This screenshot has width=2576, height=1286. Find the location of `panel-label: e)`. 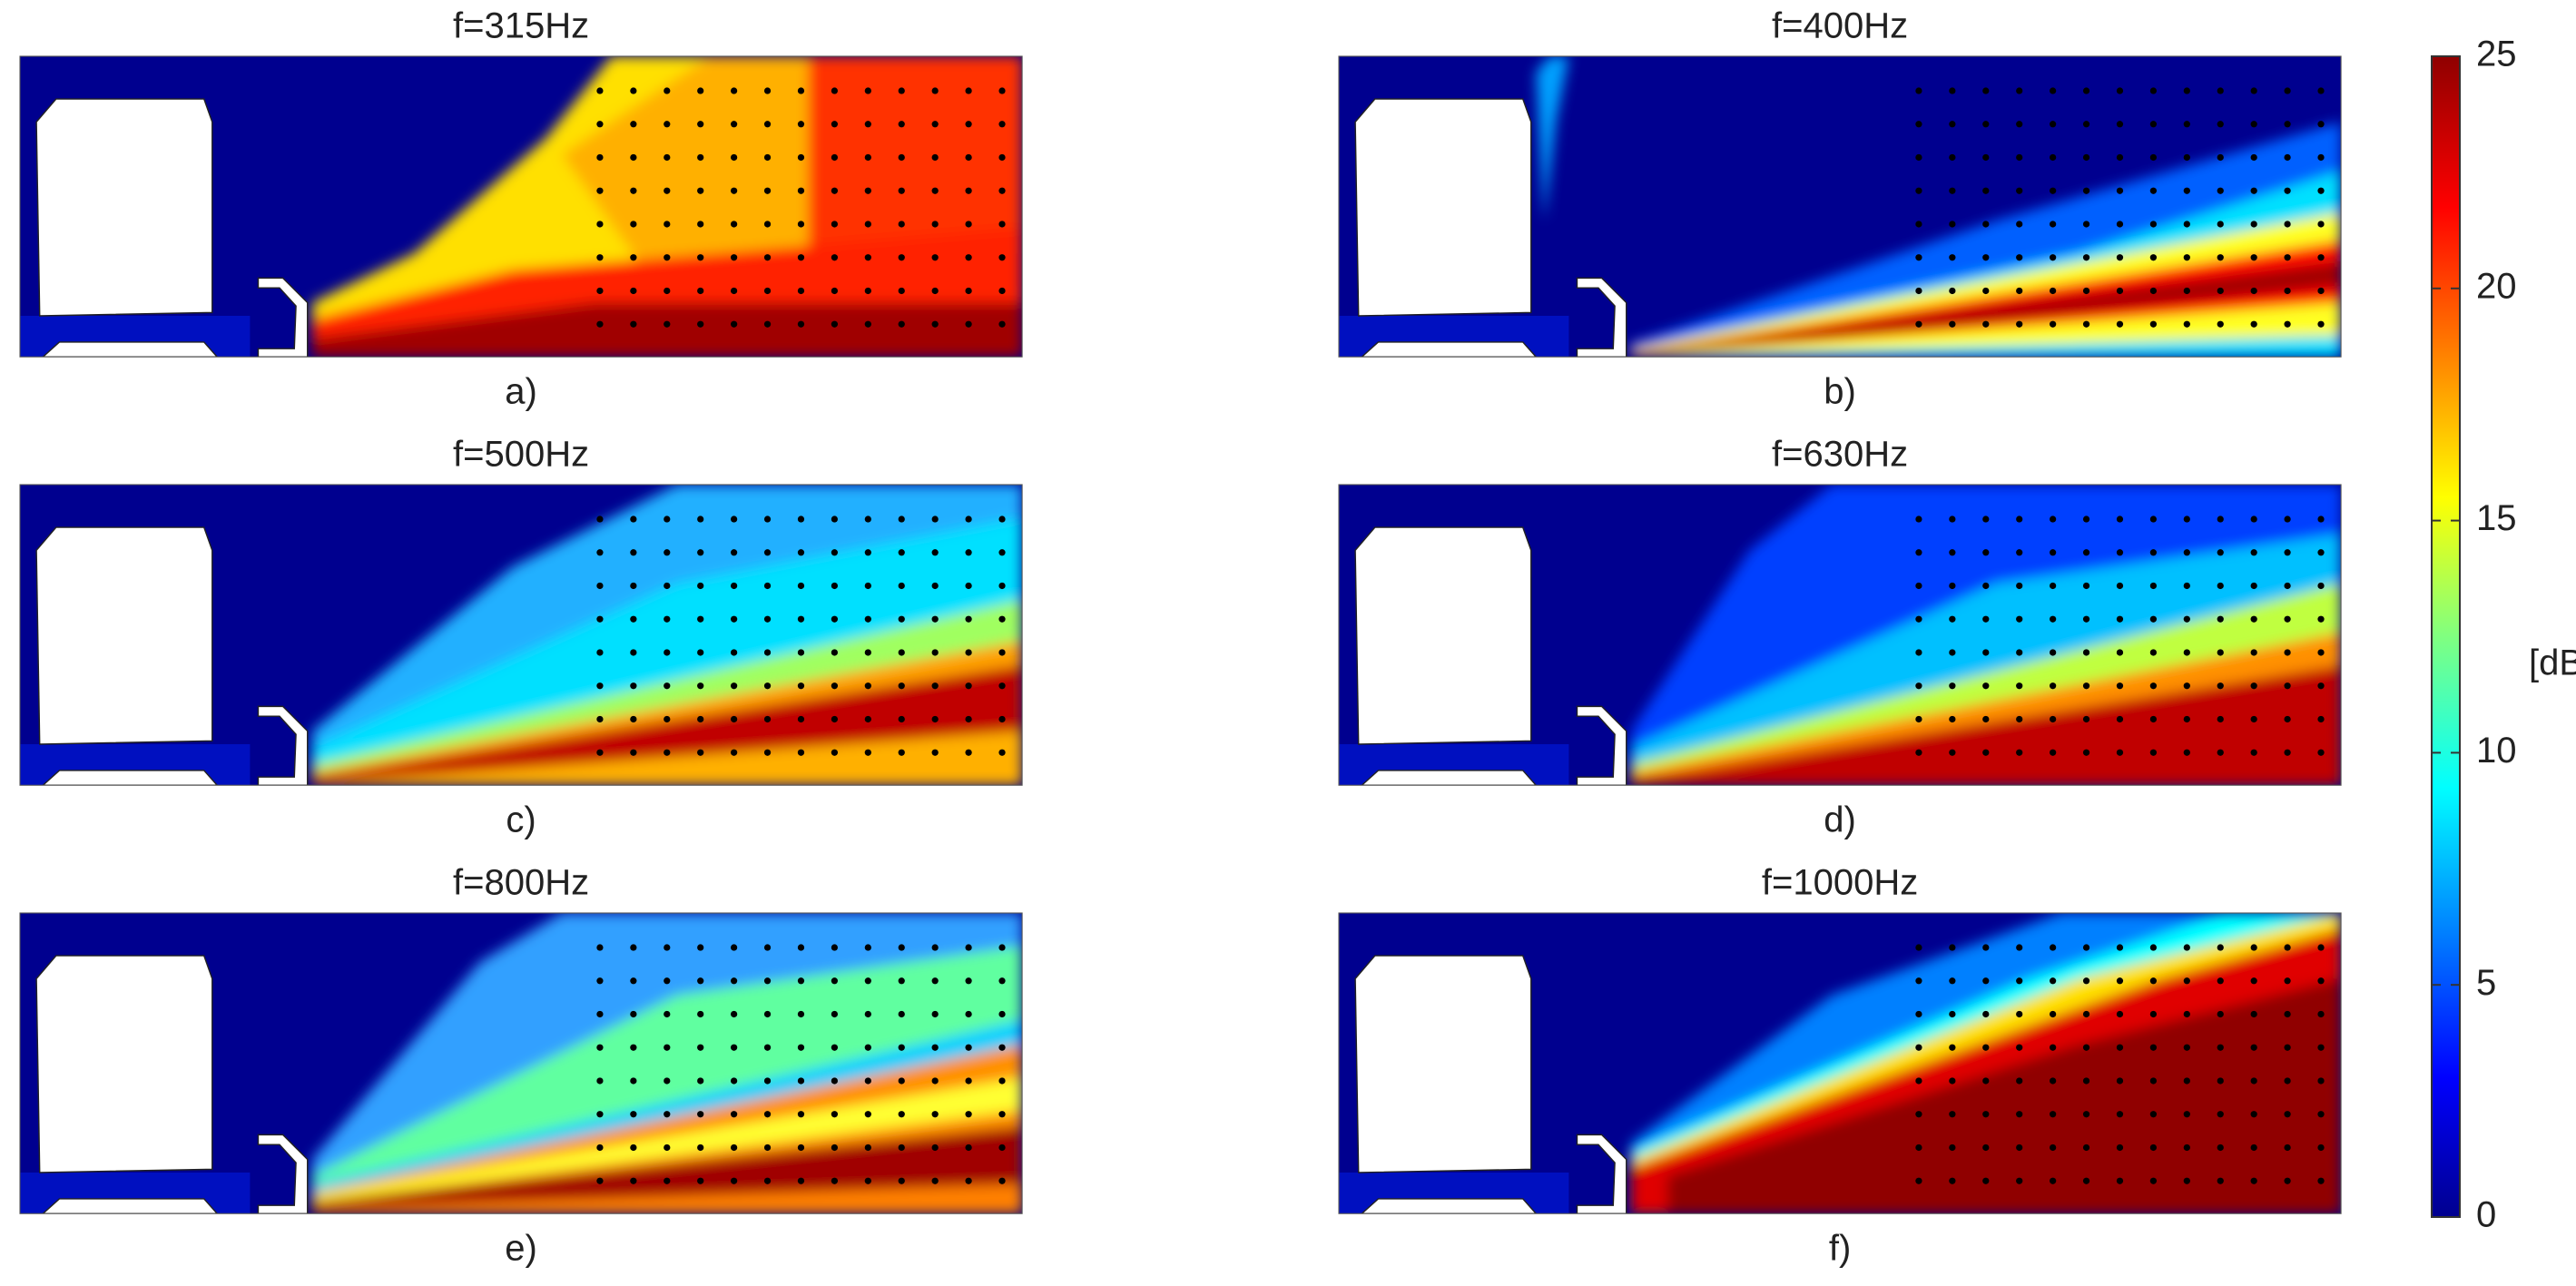

panel-label: e) is located at coordinates (521, 1249).